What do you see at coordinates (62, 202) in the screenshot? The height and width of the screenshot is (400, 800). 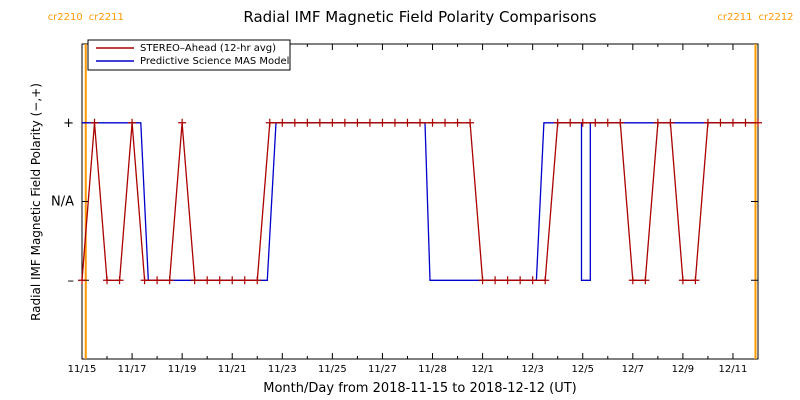 I see `y-tick-label-1: N/A` at bounding box center [62, 202].